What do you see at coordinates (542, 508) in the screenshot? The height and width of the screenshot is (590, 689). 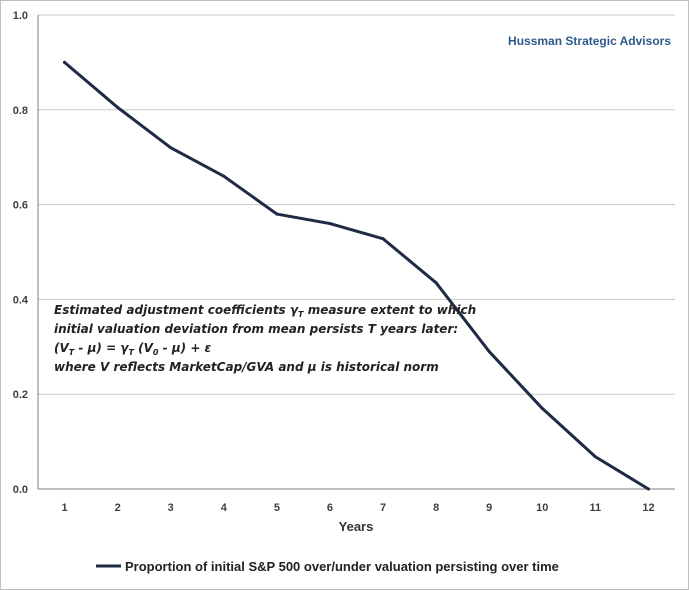 I see `x-tick-label: 10` at bounding box center [542, 508].